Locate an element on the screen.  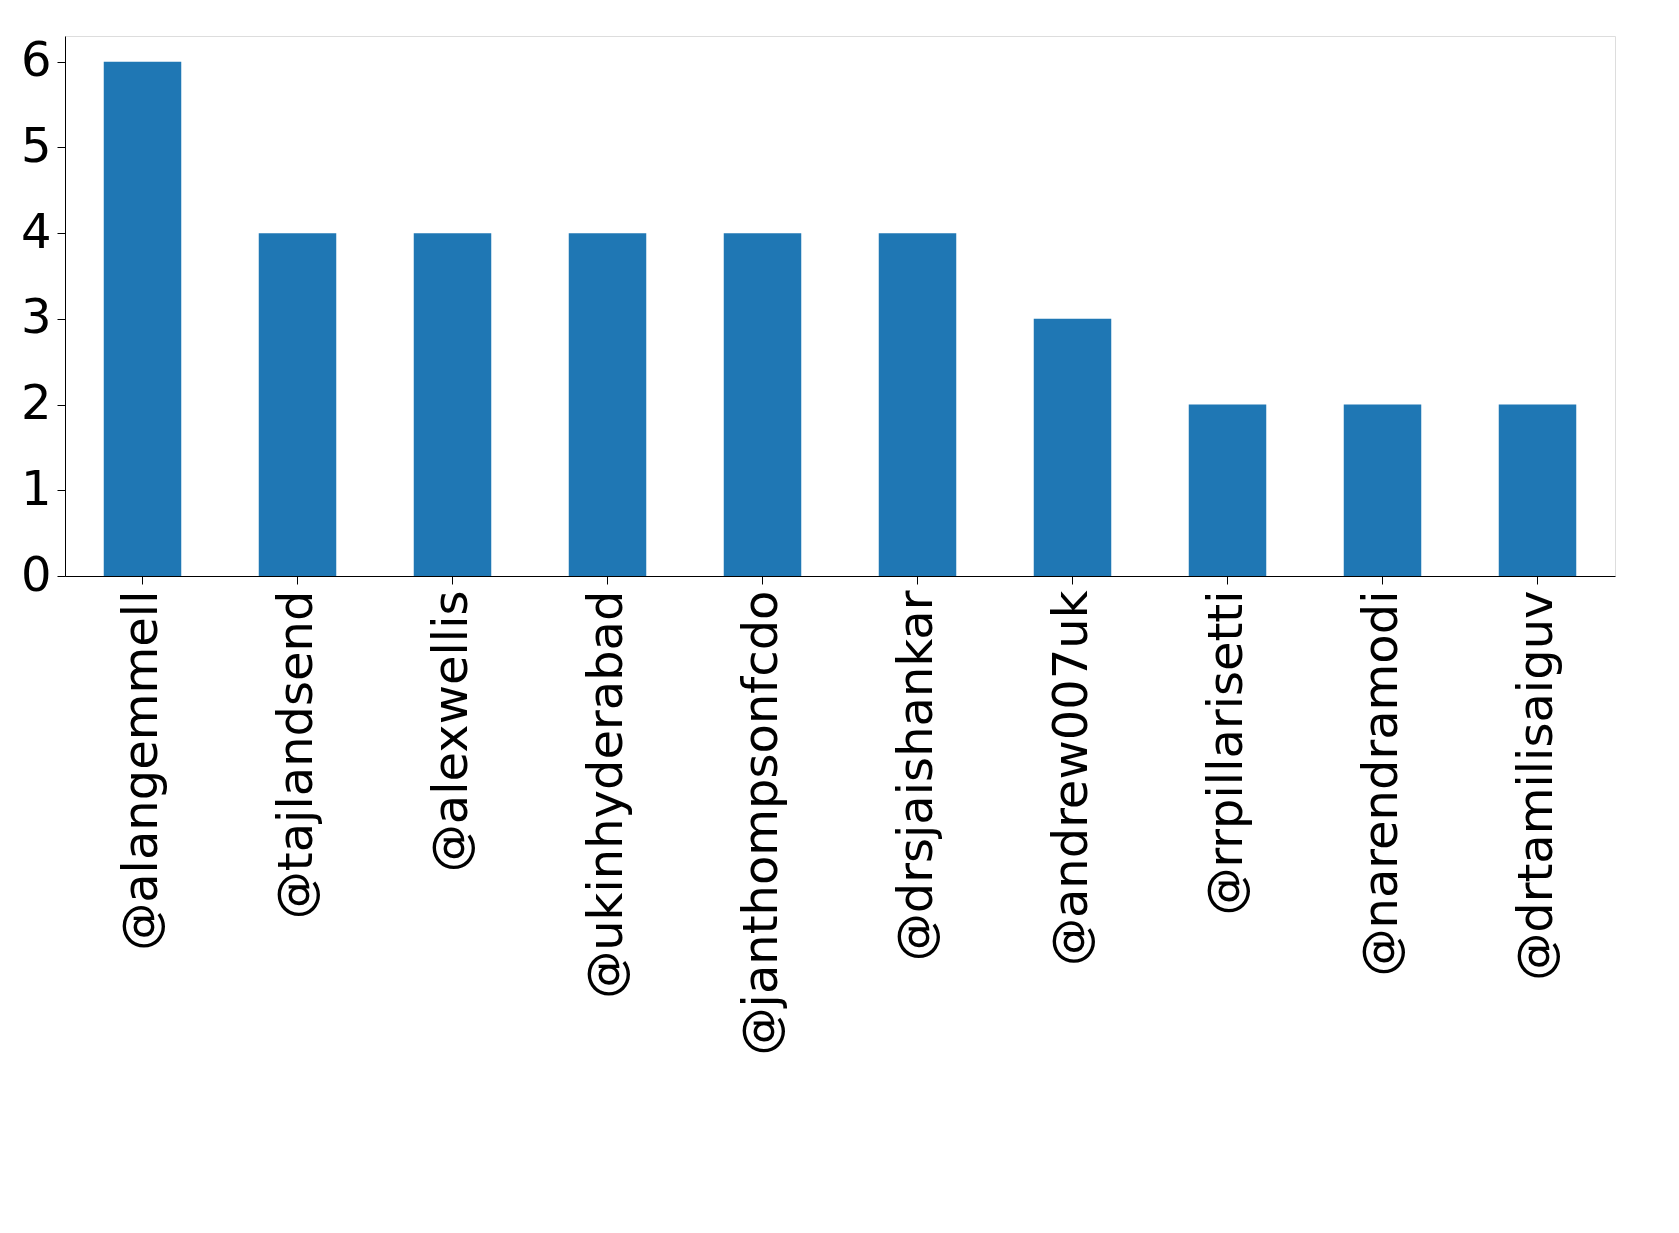
x-tick-label: @janthompsonfcdo is located at coordinates (759, 823).